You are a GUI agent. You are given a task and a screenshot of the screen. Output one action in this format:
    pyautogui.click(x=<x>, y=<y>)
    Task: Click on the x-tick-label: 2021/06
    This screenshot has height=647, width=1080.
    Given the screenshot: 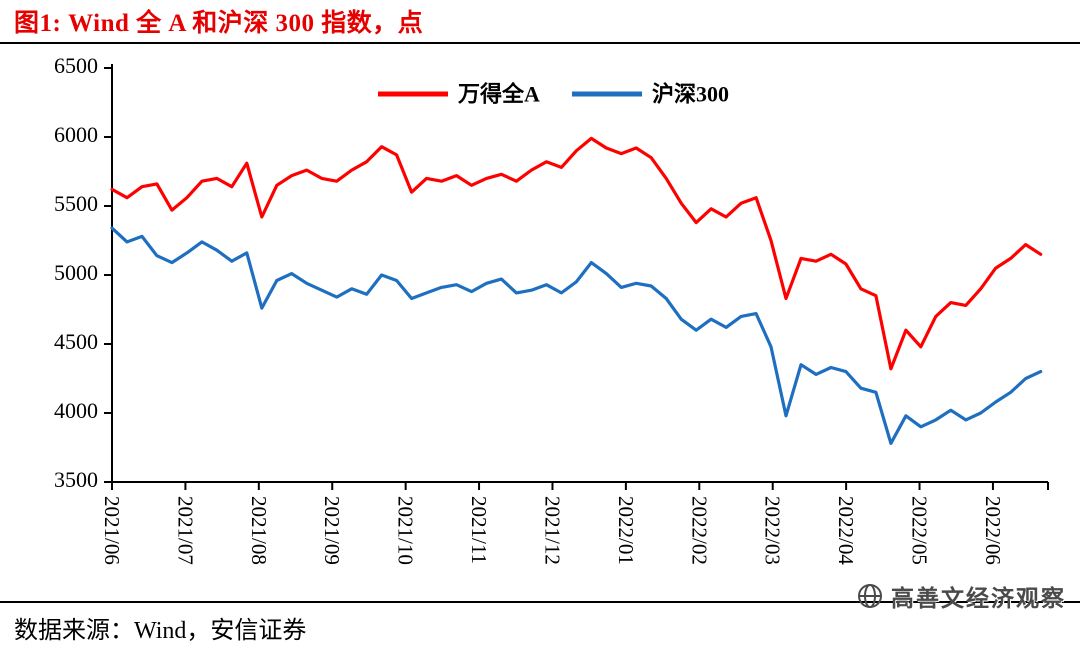 What is the action you would take?
    pyautogui.click(x=112, y=530)
    